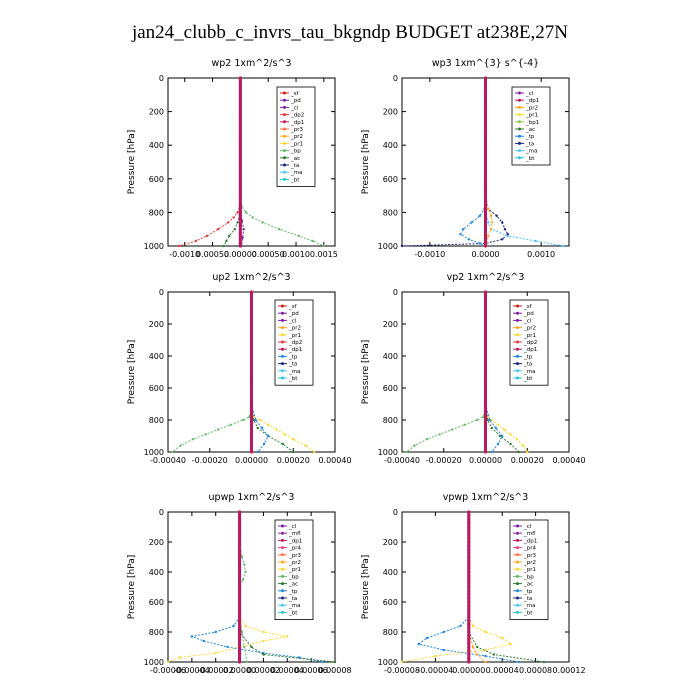 The width and height of the screenshot is (700, 700). I want to click on panel-title: upwp 1xm^2/s^3, so click(252, 497).